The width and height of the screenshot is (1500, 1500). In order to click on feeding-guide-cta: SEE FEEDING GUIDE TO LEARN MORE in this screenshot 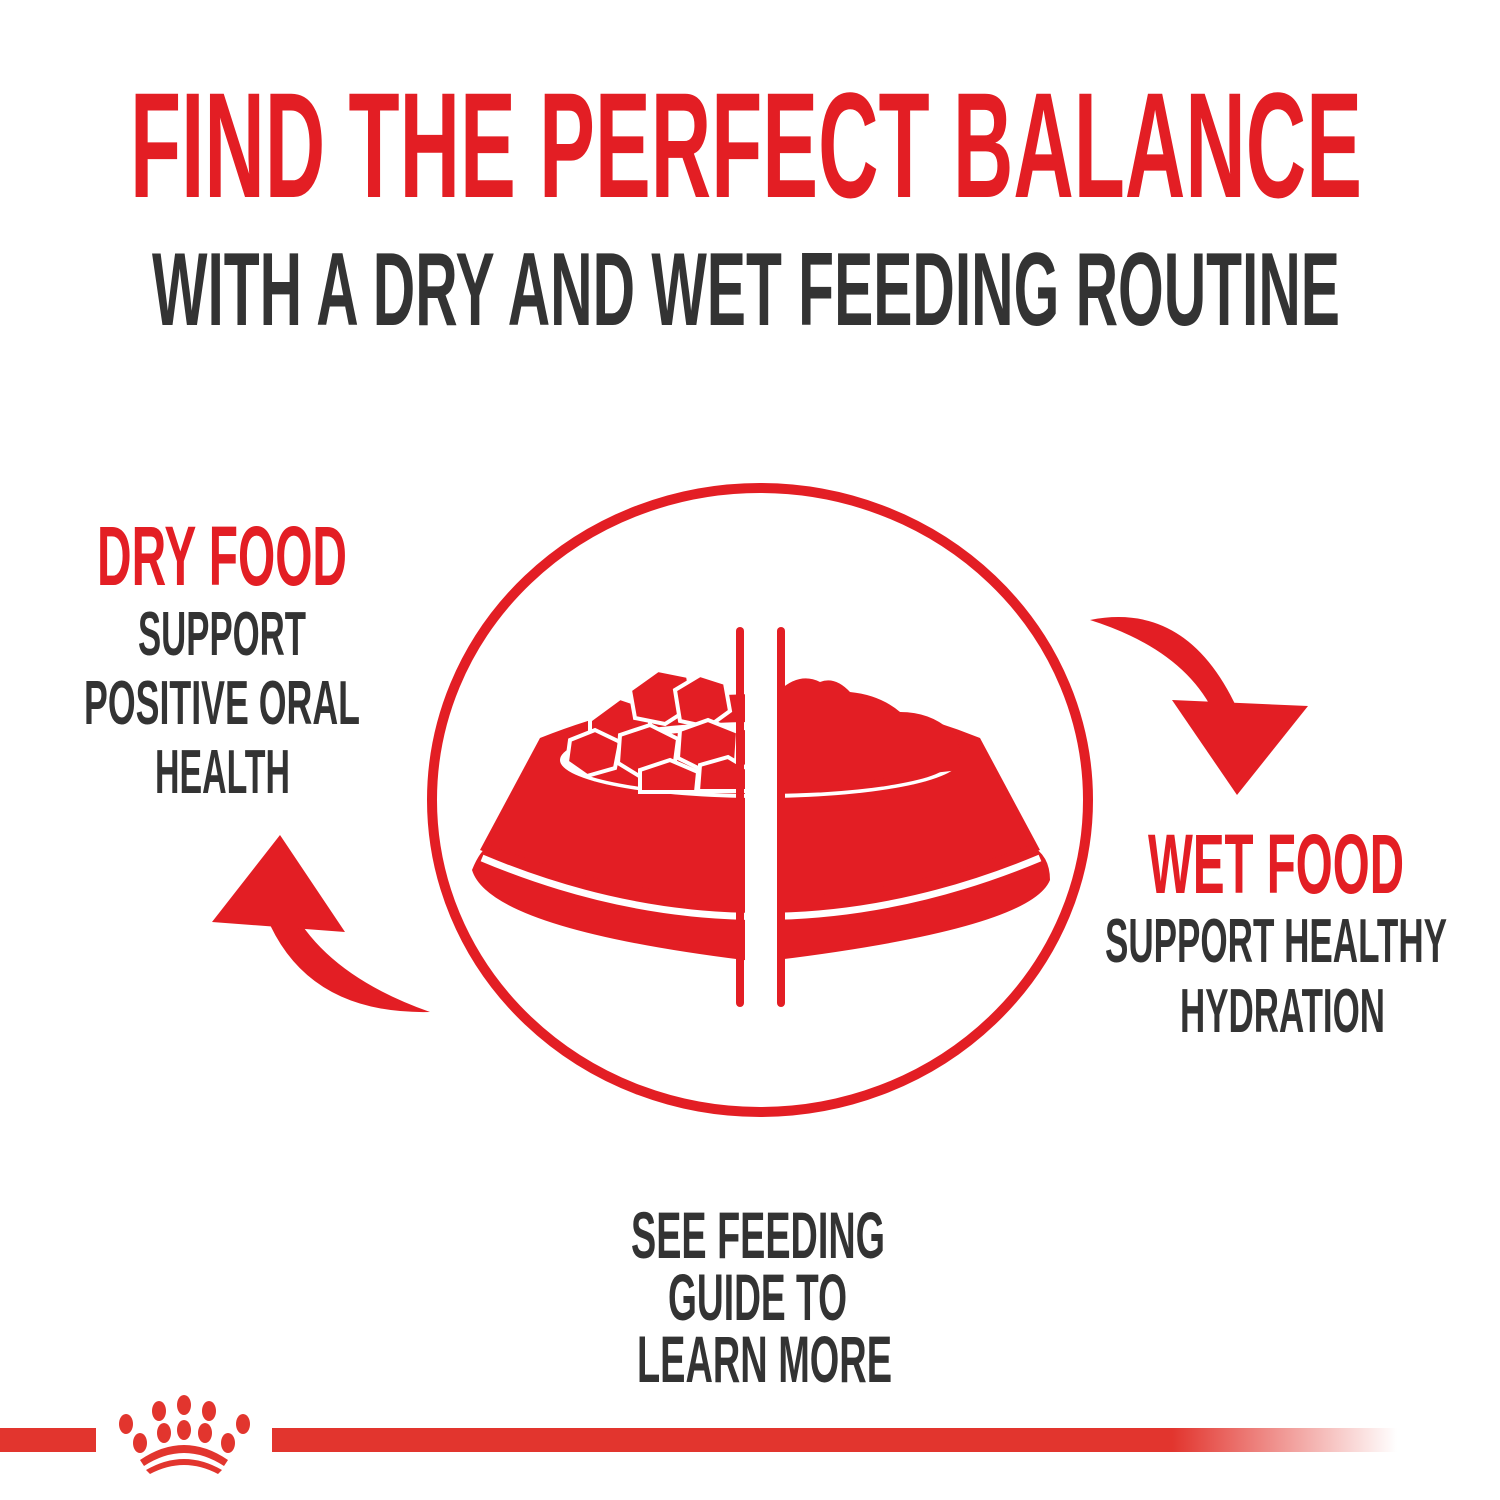, I will do `click(761, 1297)`.